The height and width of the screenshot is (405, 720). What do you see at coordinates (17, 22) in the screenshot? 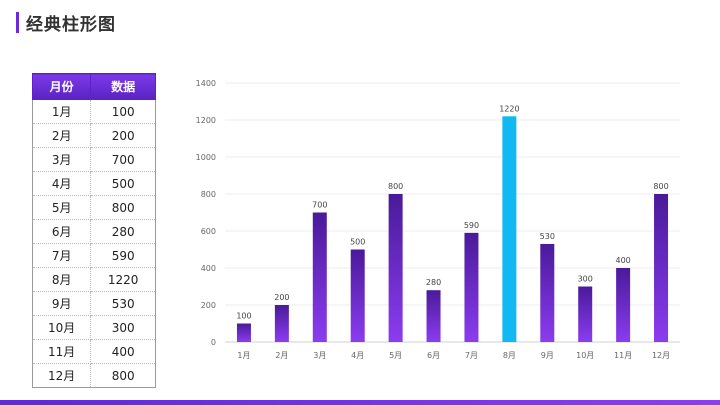
I see `title-accent-bar` at bounding box center [17, 22].